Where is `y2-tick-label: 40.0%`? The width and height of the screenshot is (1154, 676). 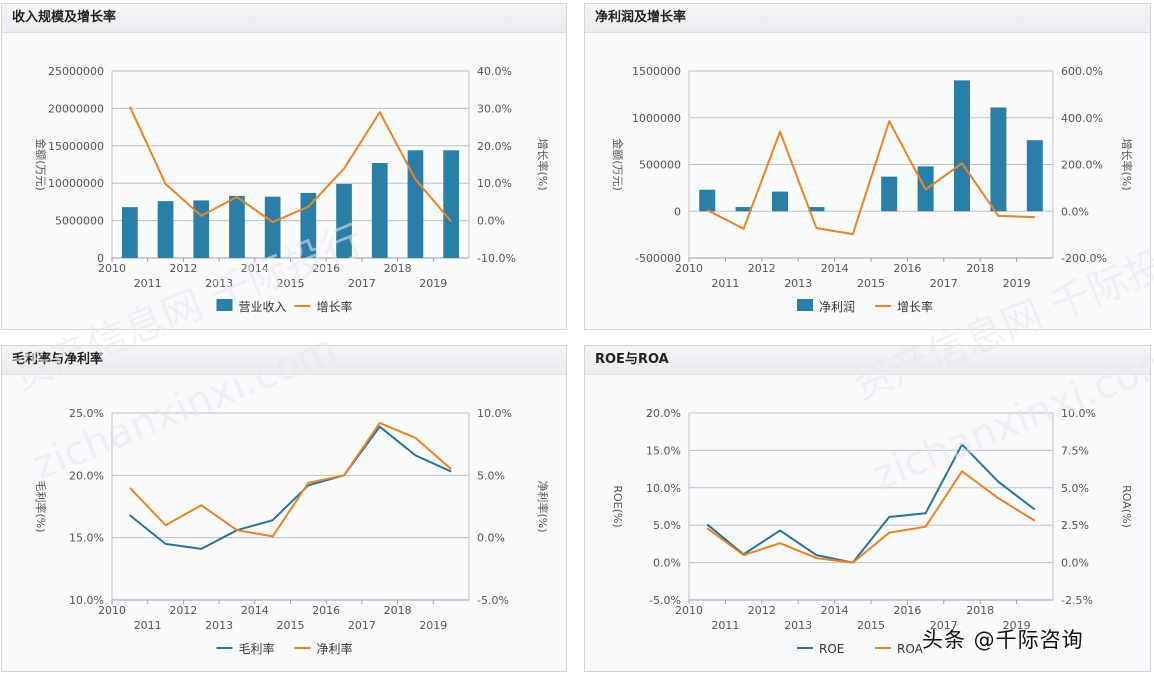 y2-tick-label: 40.0% is located at coordinates (494, 71).